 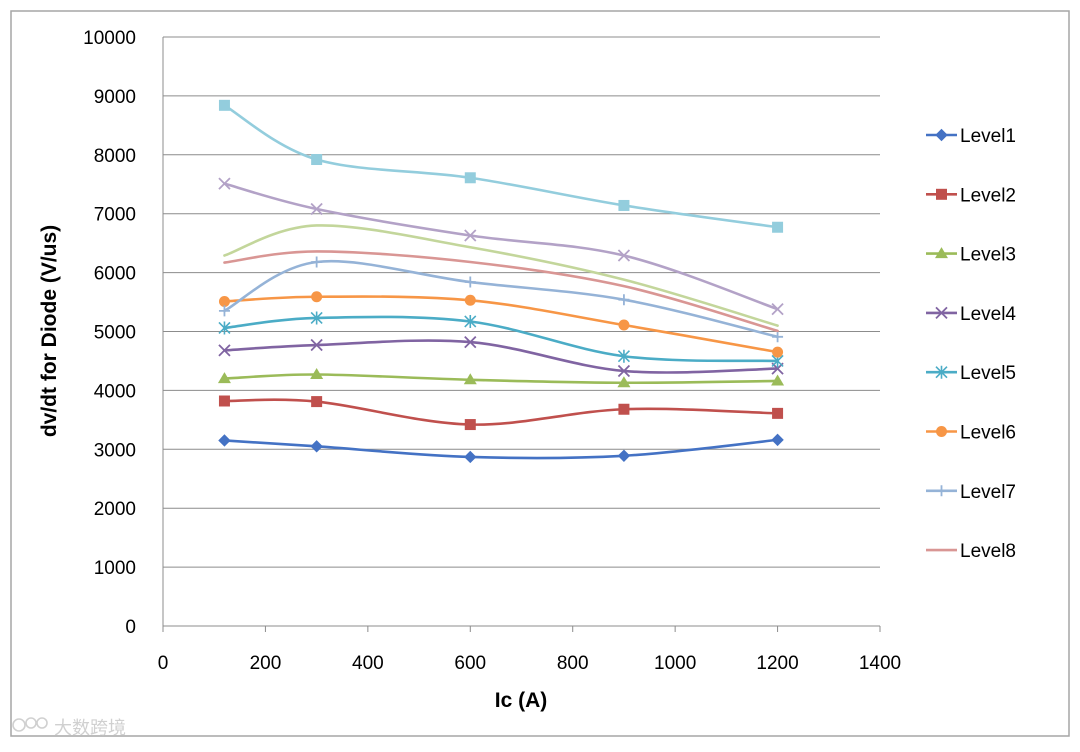 I want to click on legend-item-level7: Level7, so click(x=971, y=492).